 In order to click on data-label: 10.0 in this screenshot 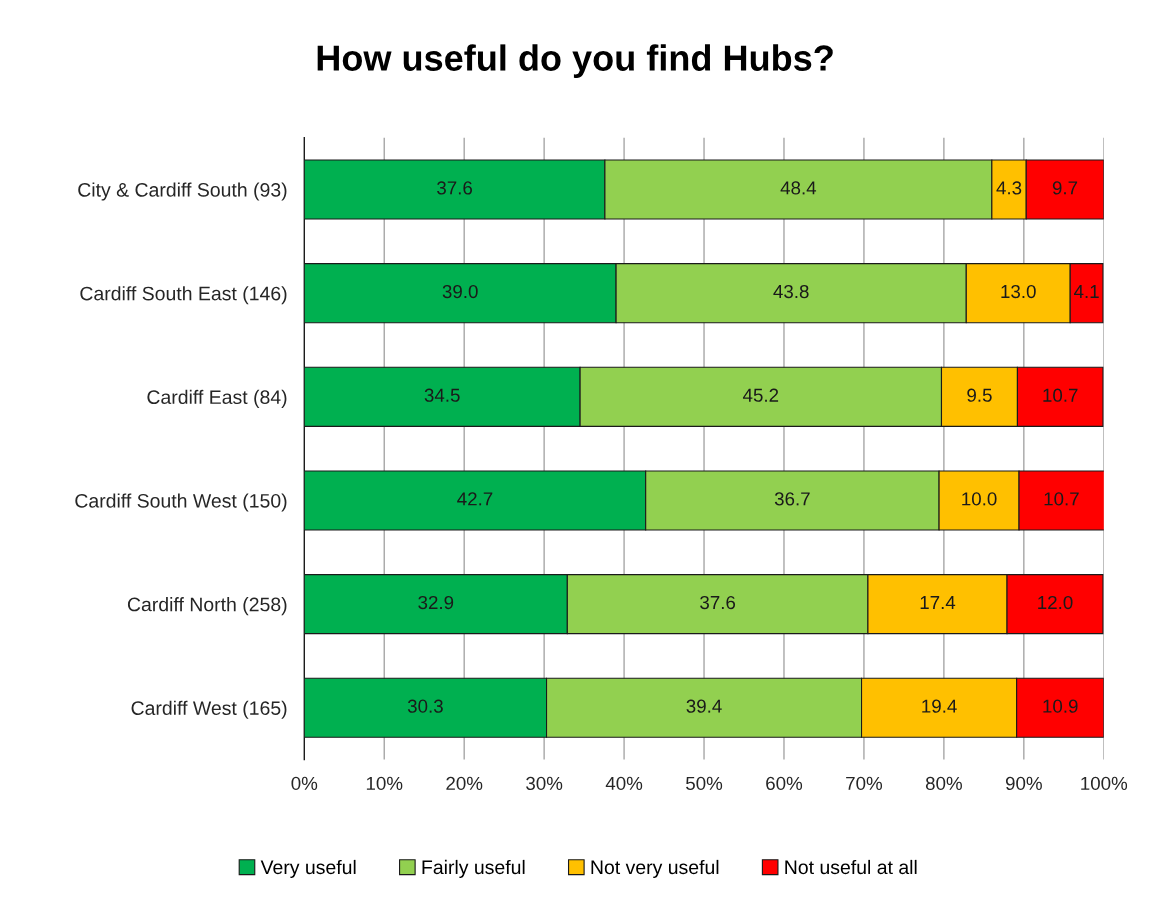, I will do `click(979, 499)`.